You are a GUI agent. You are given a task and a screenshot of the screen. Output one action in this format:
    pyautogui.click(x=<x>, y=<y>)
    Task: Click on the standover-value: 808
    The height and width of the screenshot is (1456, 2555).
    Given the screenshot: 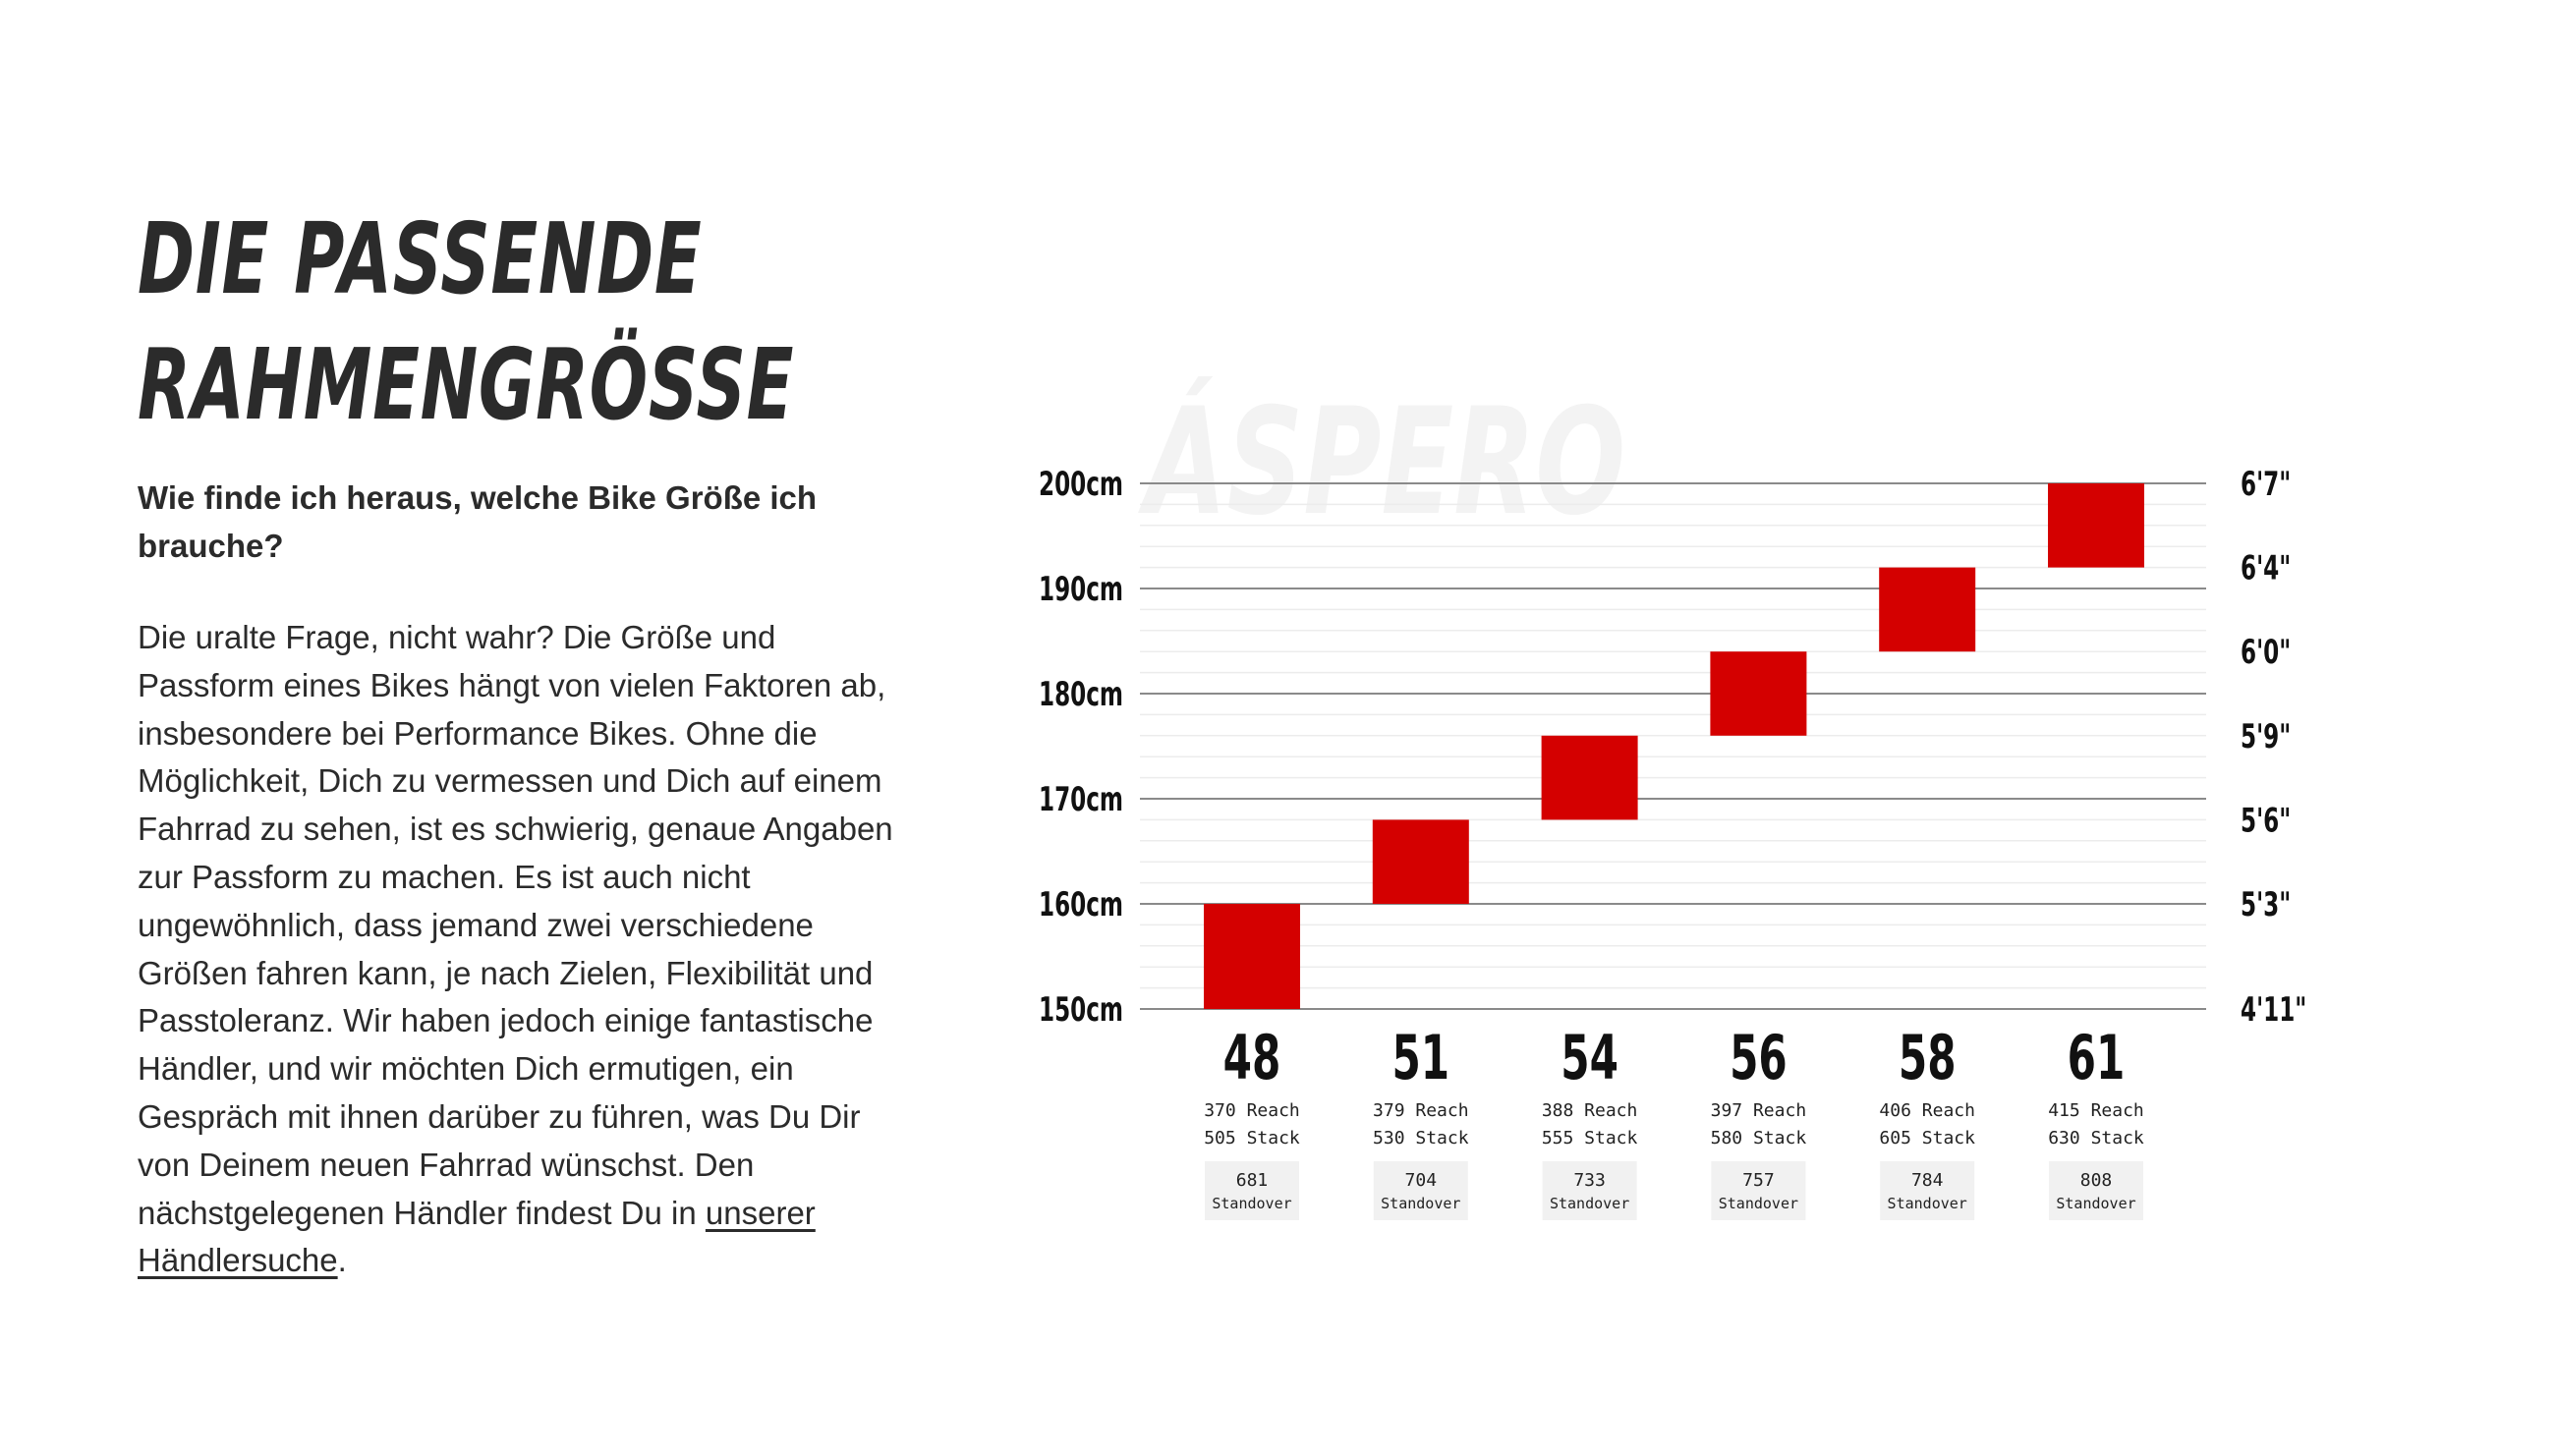 What is the action you would take?
    pyautogui.click(x=2096, y=1180)
    